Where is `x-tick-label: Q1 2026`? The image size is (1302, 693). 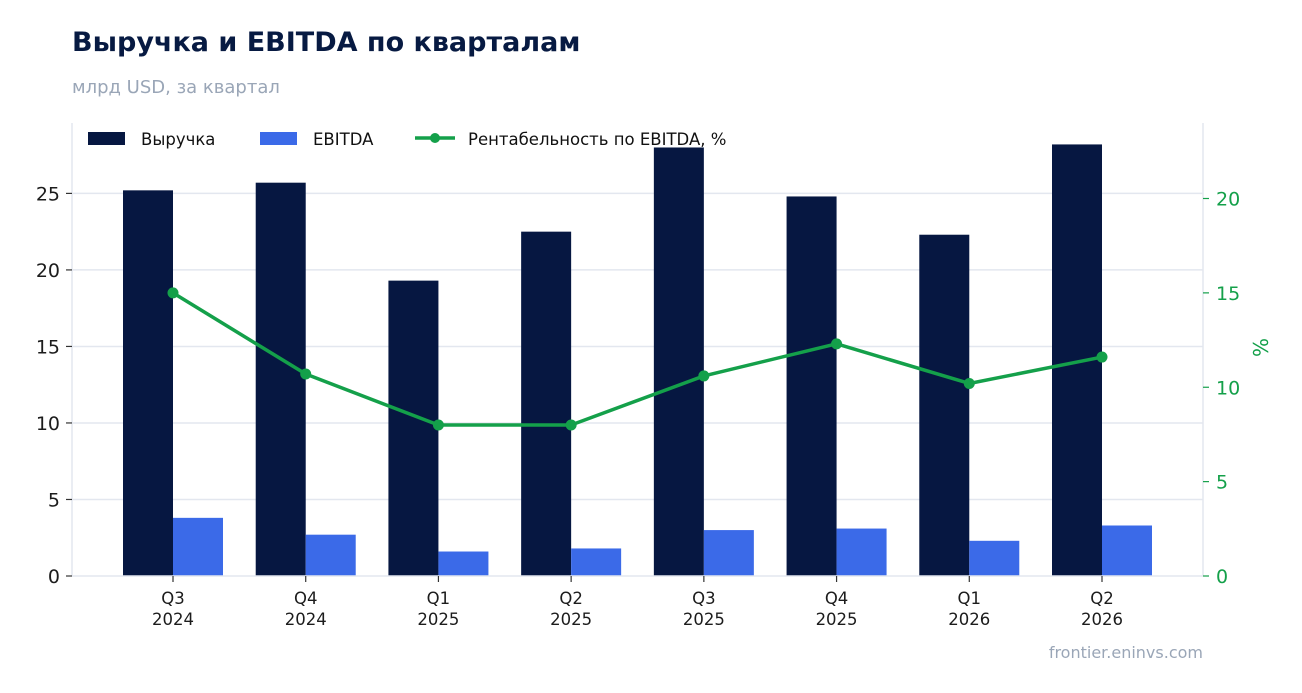 x-tick-label: Q1 2026 is located at coordinates (969, 609).